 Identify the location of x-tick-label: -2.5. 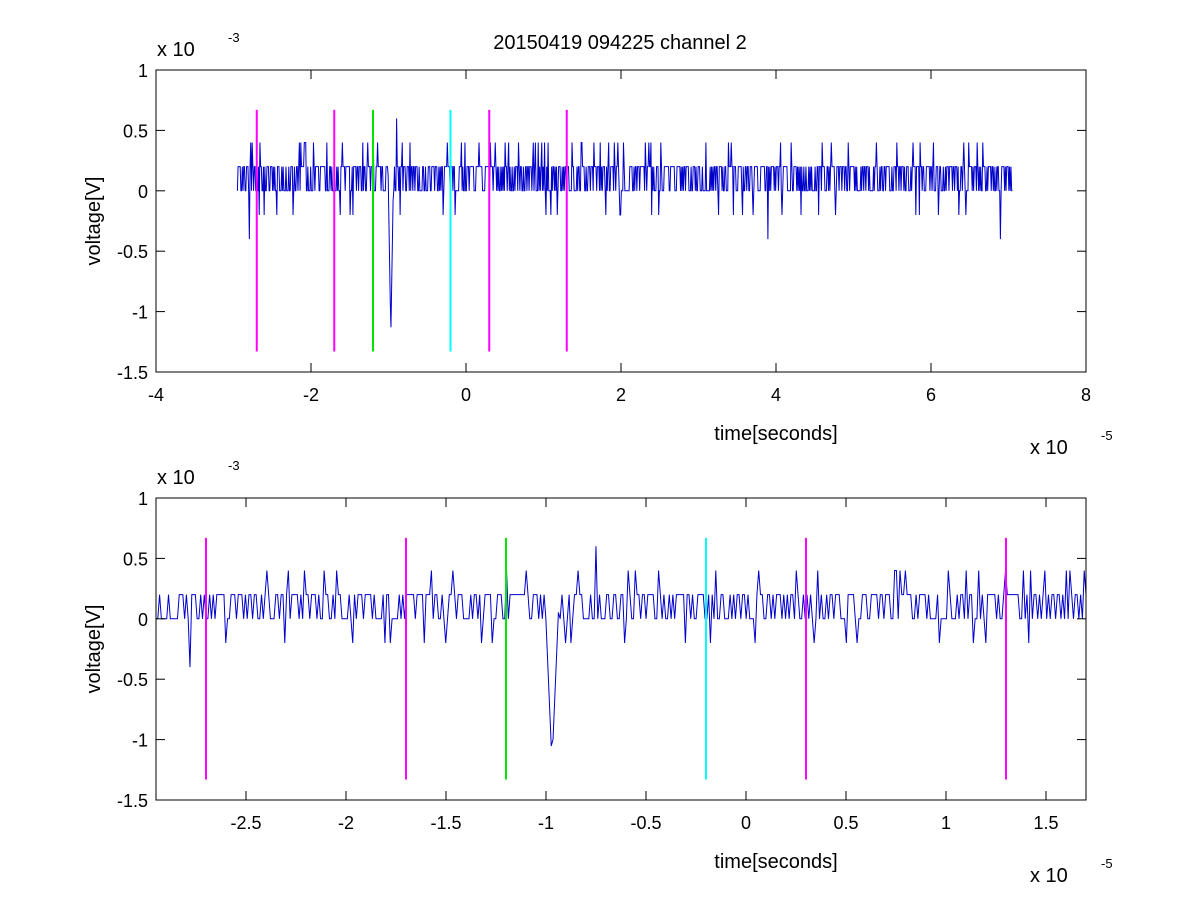
(245, 823).